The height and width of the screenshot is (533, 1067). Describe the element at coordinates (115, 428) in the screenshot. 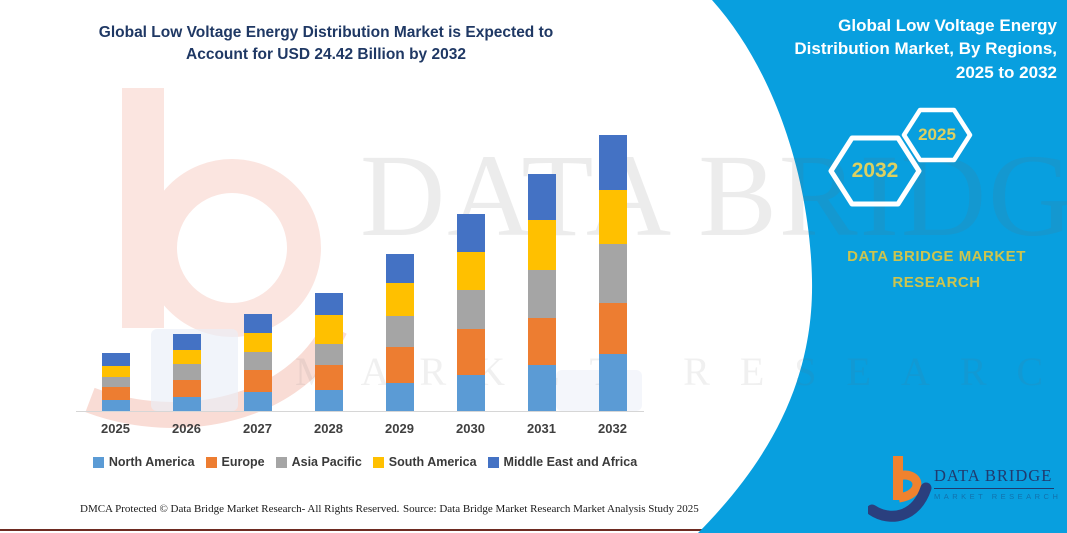

I see `x-axis-label-2025: 2025` at that location.